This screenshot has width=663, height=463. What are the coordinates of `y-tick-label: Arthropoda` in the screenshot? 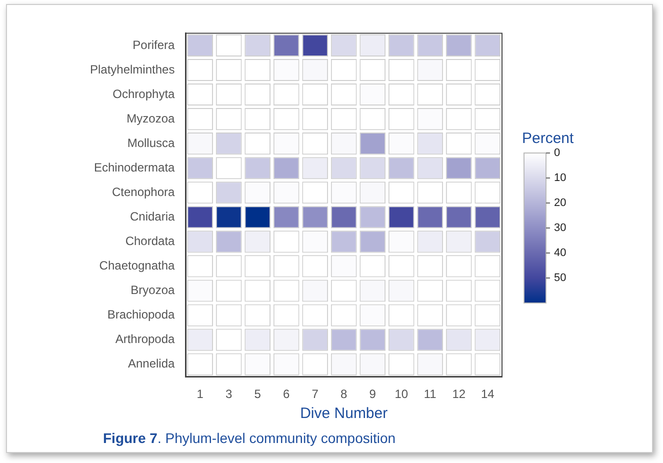 It's located at (145, 339).